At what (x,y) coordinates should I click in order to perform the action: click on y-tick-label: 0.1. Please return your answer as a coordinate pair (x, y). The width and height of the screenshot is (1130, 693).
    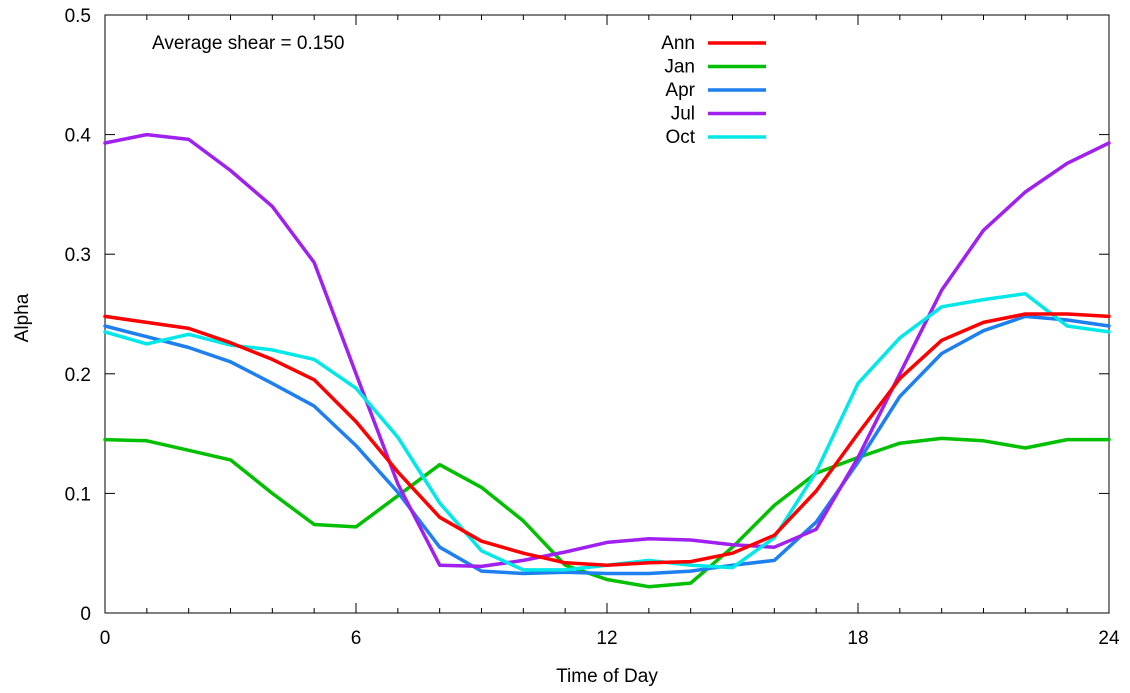
    Looking at the image, I should click on (78, 494).